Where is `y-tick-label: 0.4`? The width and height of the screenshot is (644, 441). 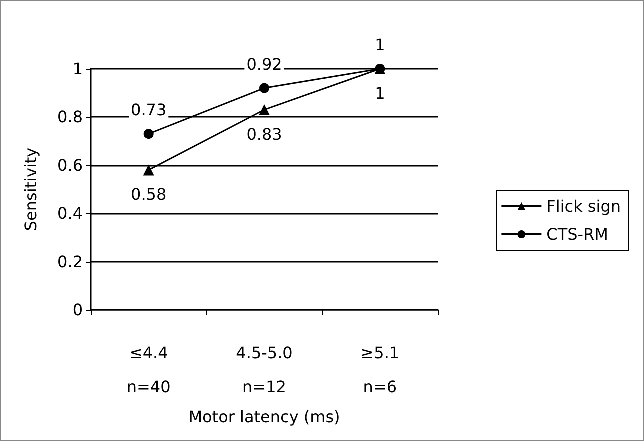 y-tick-label: 0.4 is located at coordinates (70, 214).